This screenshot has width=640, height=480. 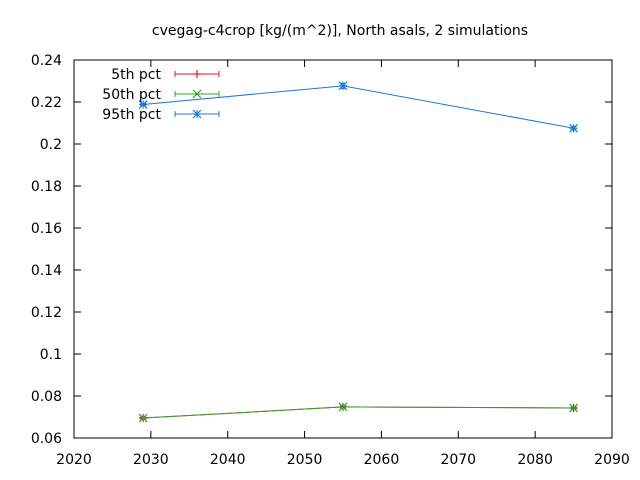 I want to click on x-tick-label: 2070, so click(x=458, y=460).